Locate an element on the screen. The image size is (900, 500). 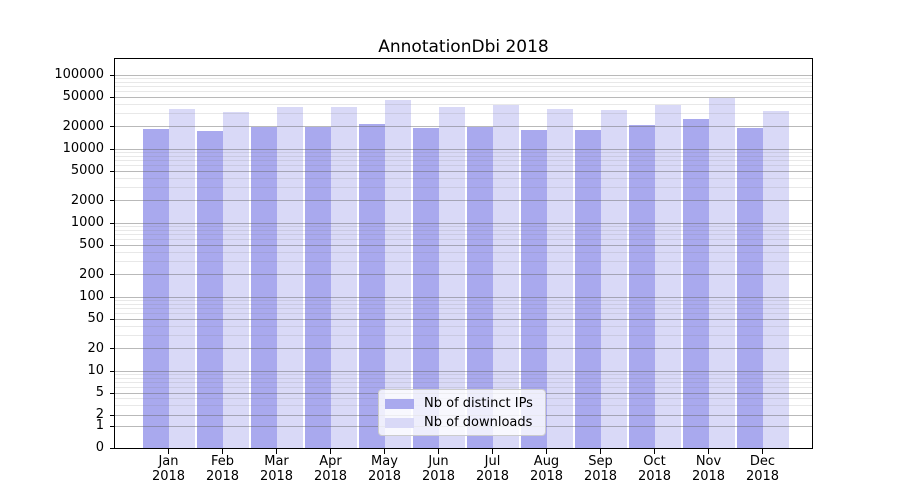
y-tick-label-100000: 100000 is located at coordinates (79, 74).